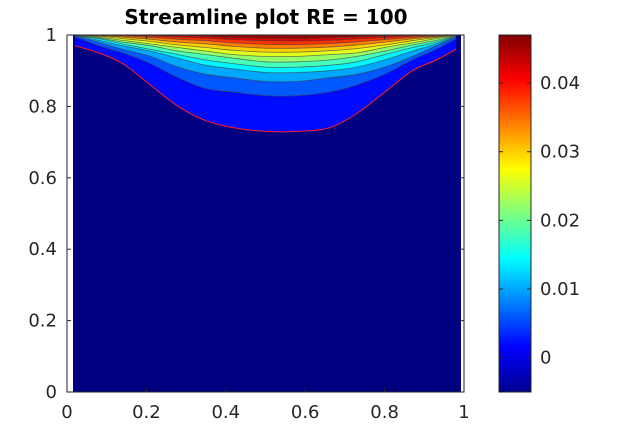 This screenshot has height=442, width=625. What do you see at coordinates (560, 83) in the screenshot?
I see `colorbar-tick-label: 0.04` at bounding box center [560, 83].